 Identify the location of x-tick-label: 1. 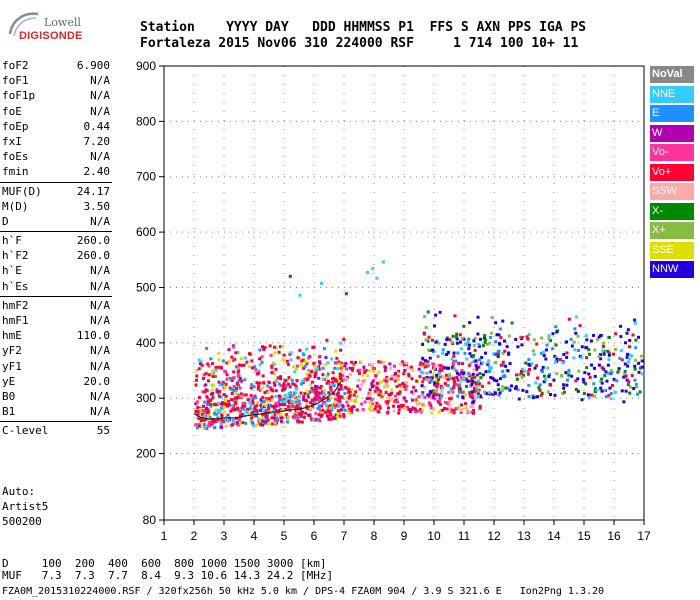
(164, 536).